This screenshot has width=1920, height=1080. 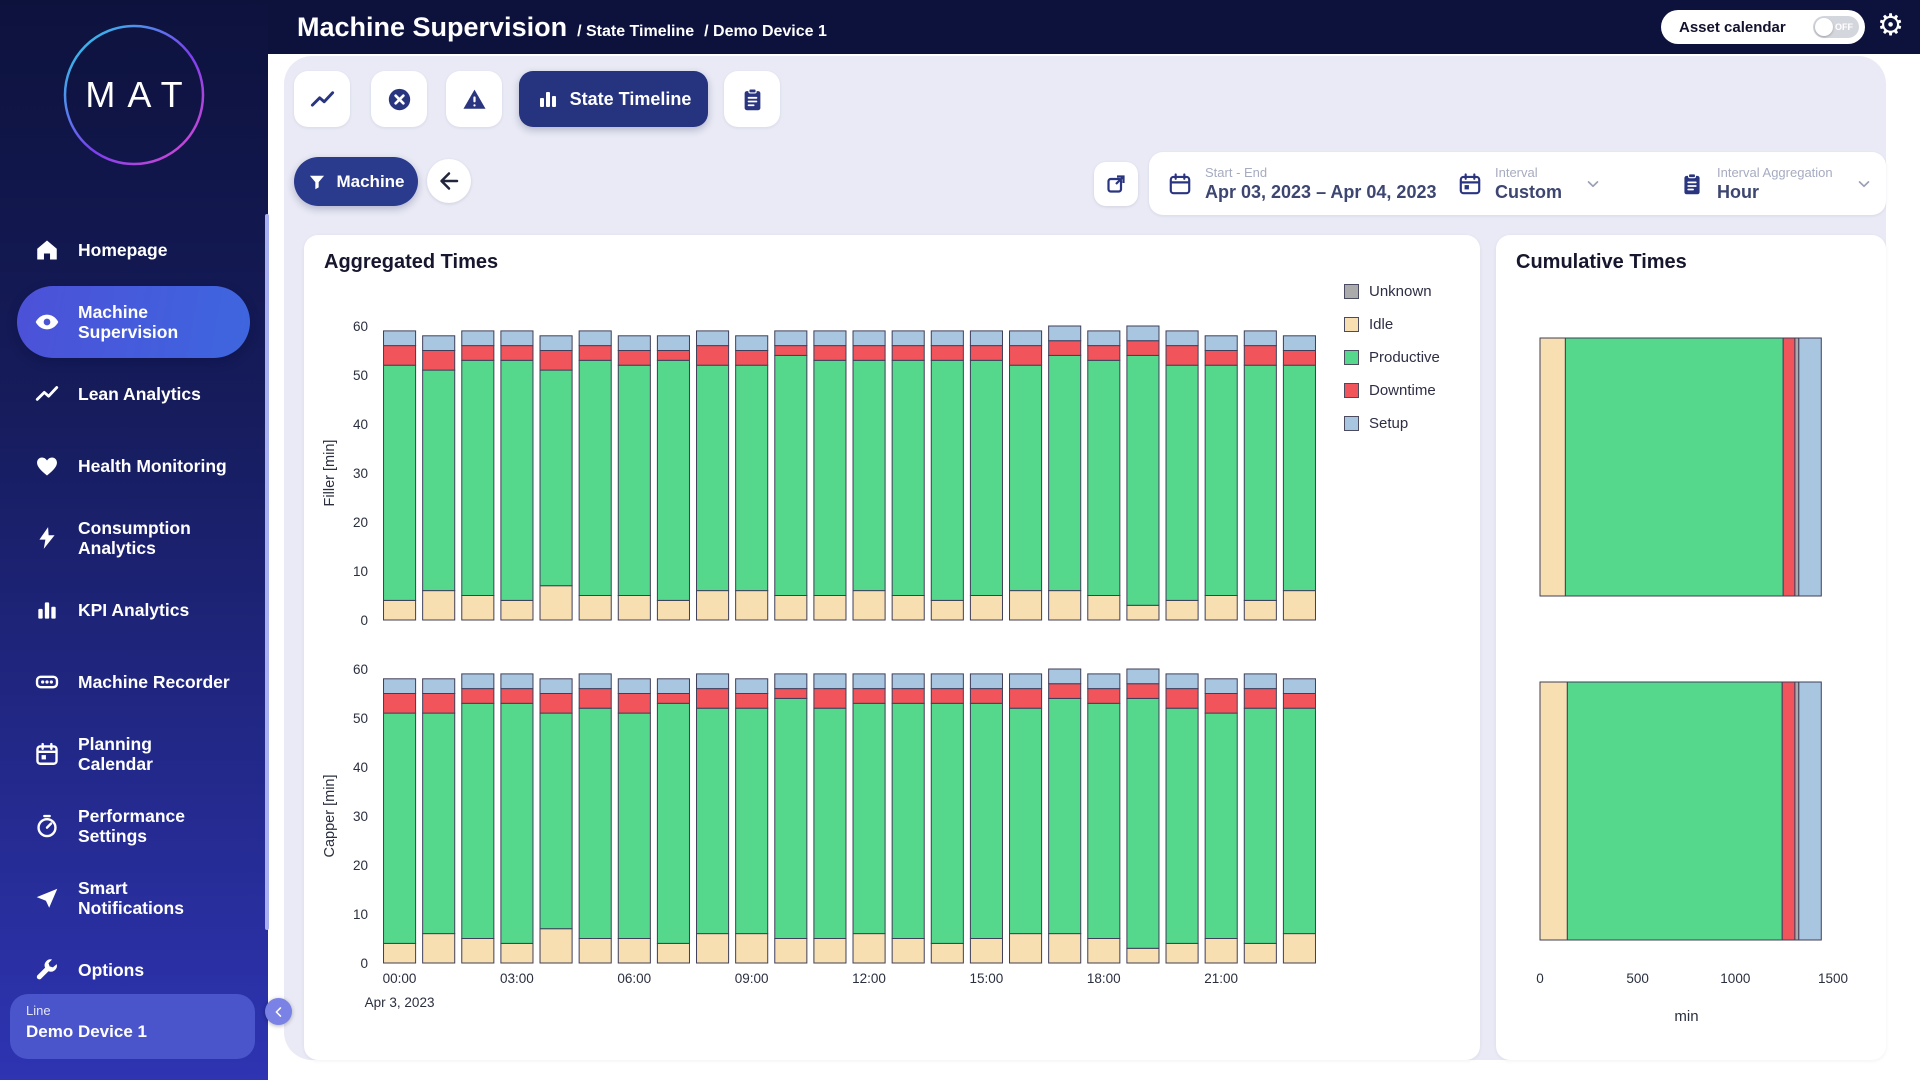 What do you see at coordinates (330, 815) in the screenshot?
I see `svg-text: Capper [min]` at bounding box center [330, 815].